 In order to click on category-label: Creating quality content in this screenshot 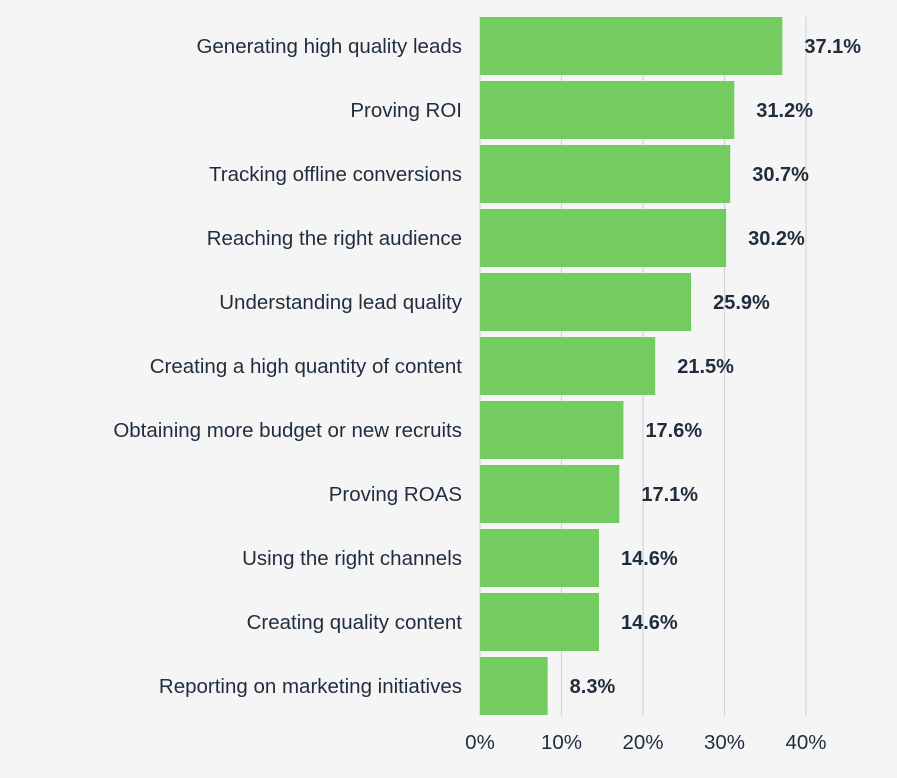, I will do `click(355, 622)`.